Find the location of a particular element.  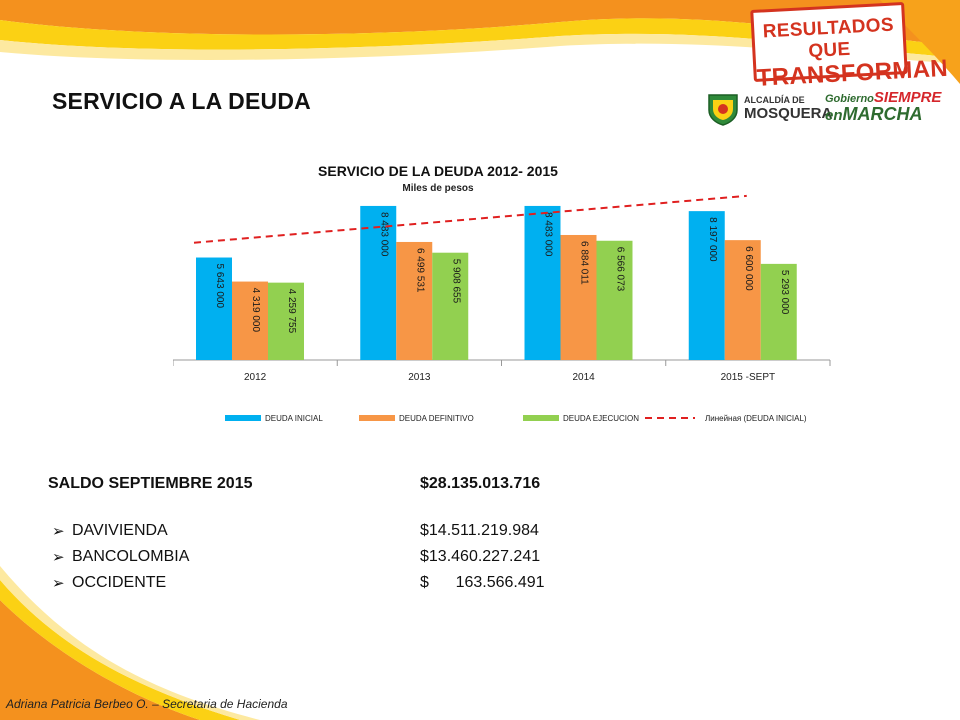

alcaldia-name: MOSQUERA is located at coordinates (788, 113).